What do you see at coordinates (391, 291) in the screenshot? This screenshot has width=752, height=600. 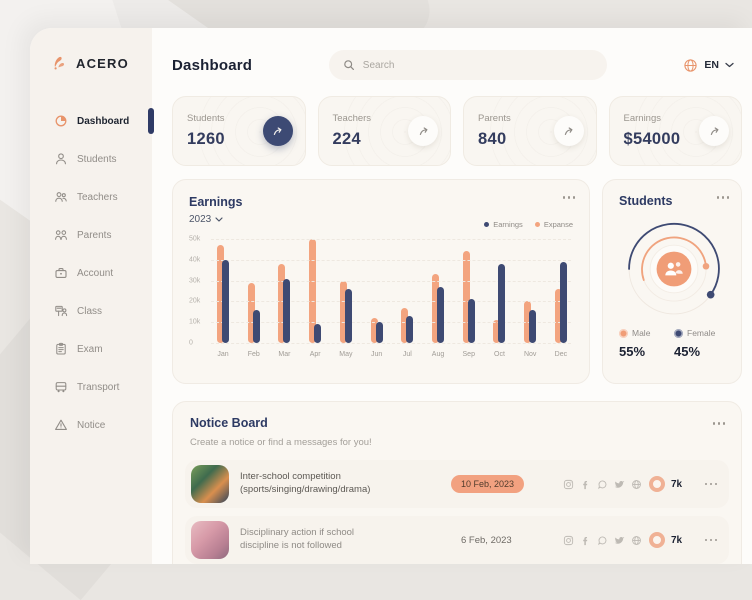 I see `chart-plot-area` at bounding box center [391, 291].